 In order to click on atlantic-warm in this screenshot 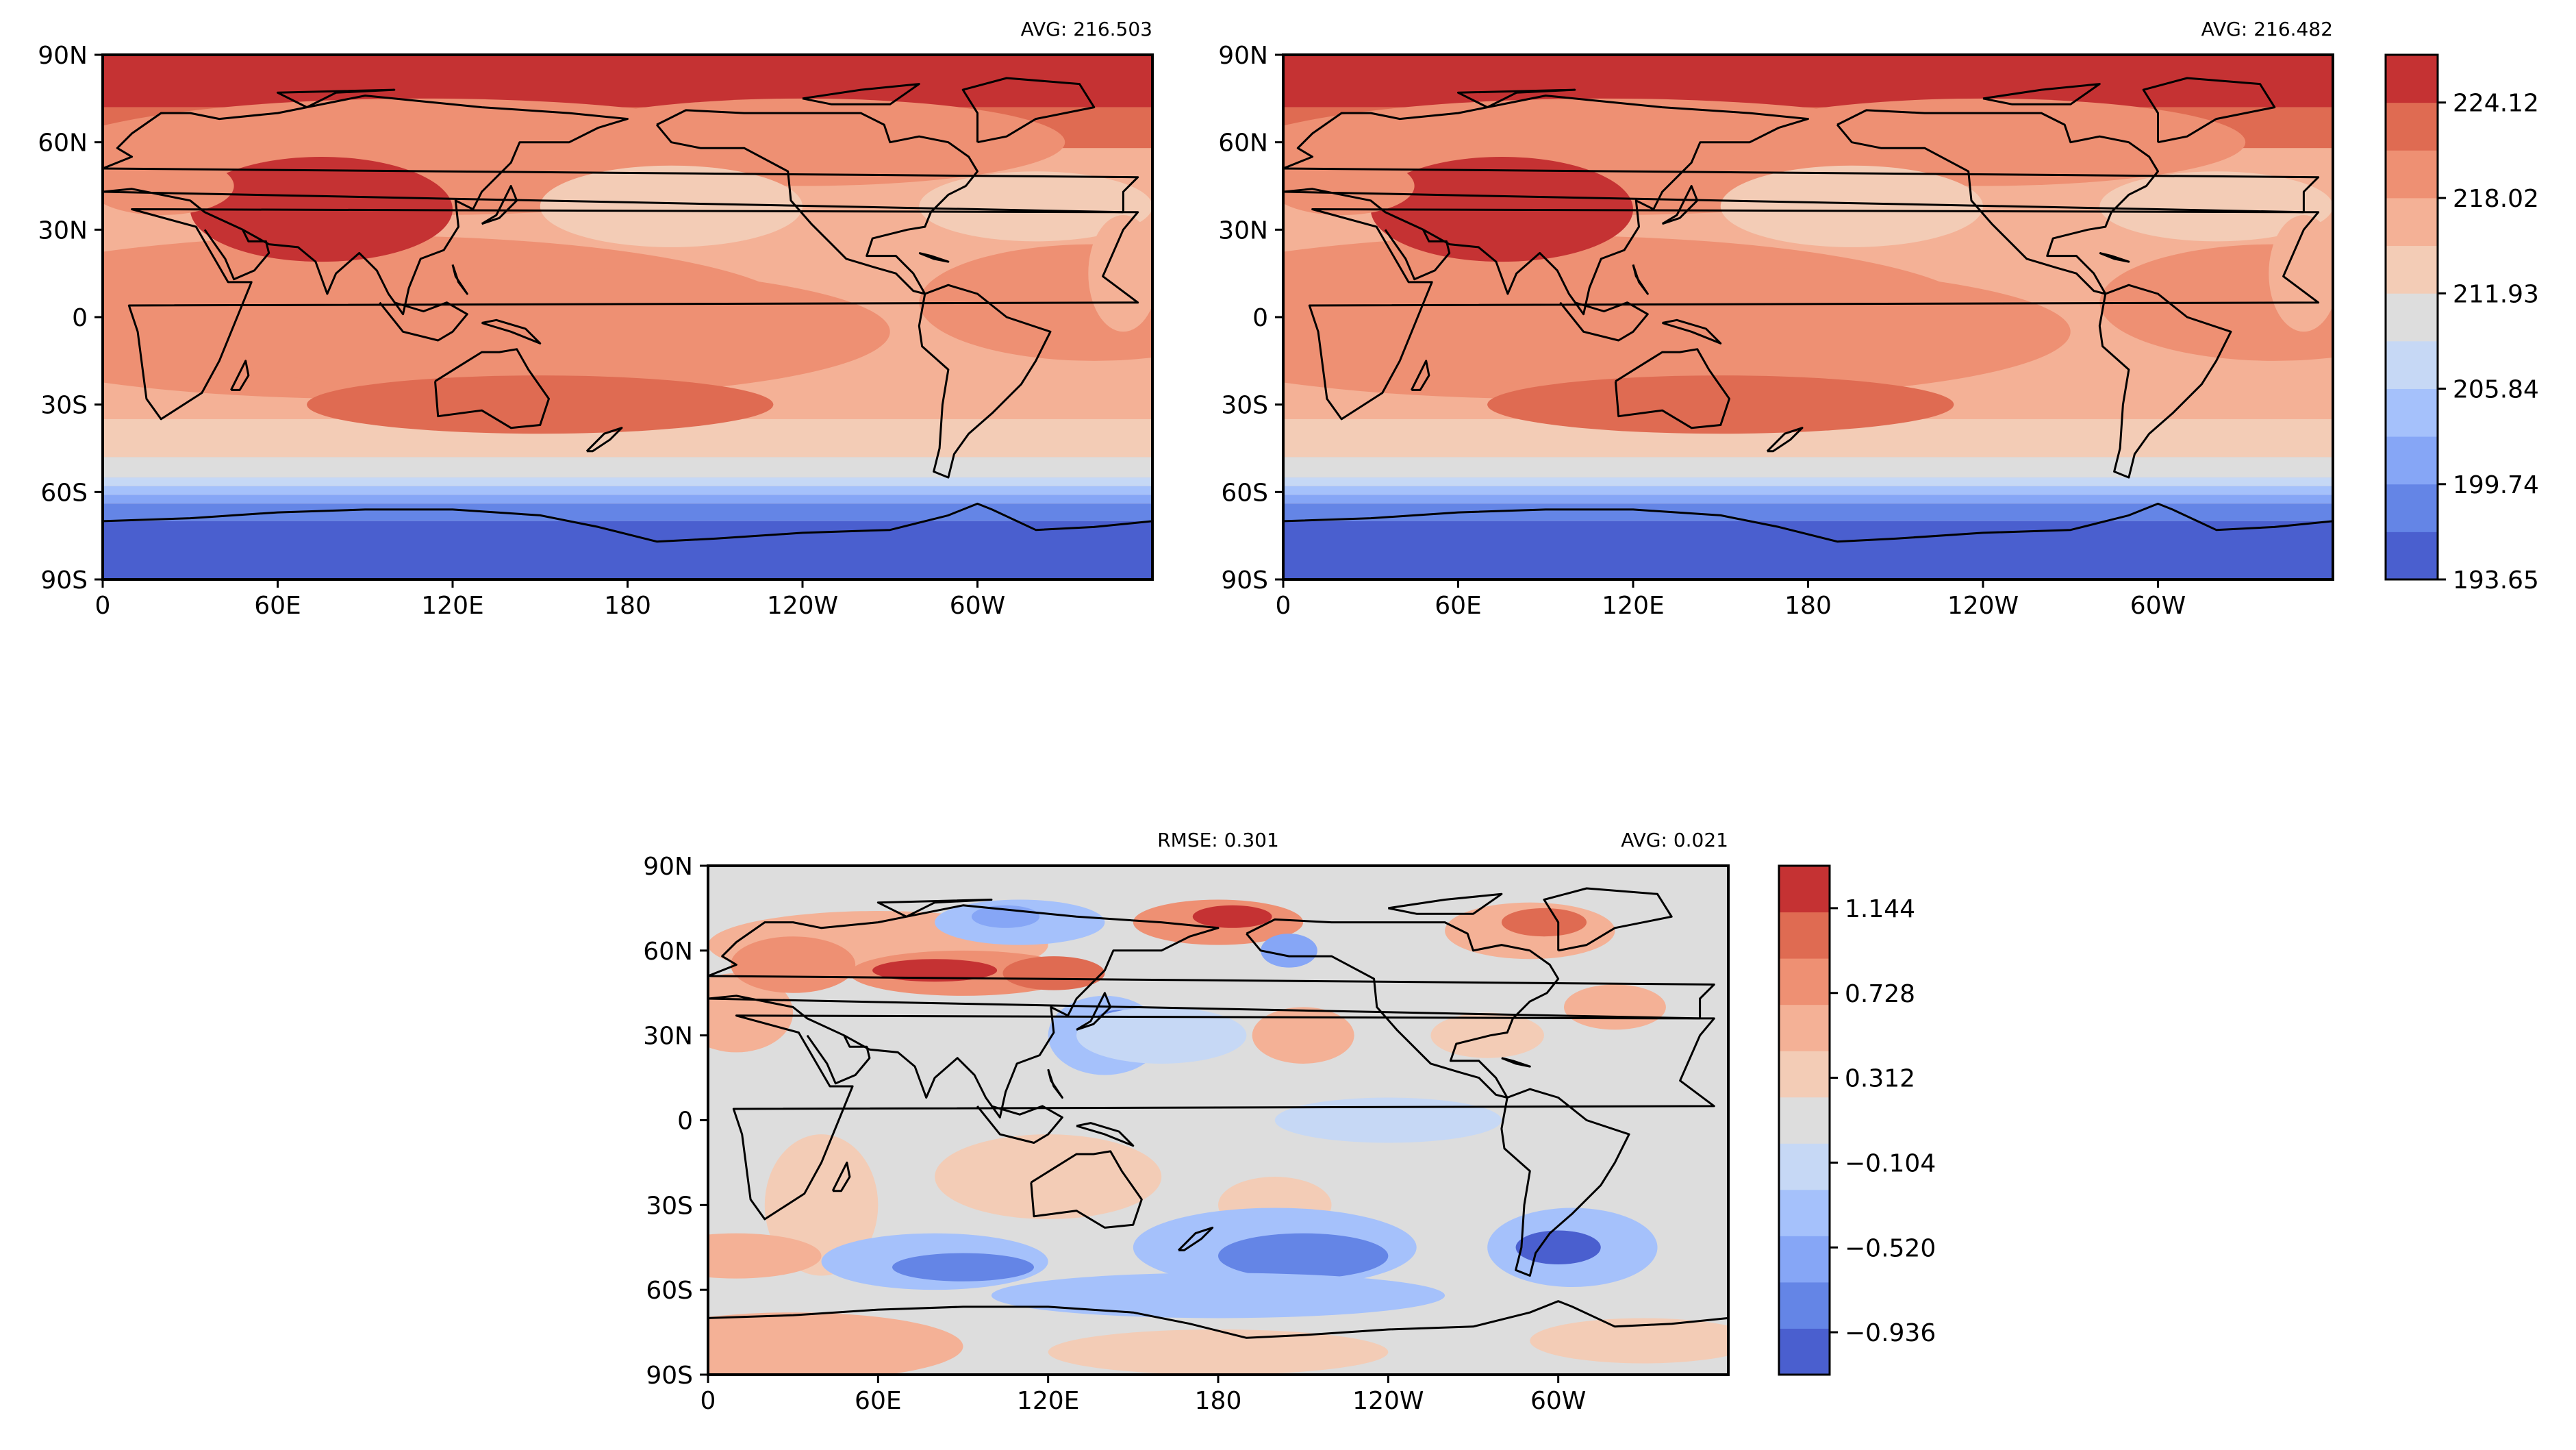, I will do `click(2301, 273)`.